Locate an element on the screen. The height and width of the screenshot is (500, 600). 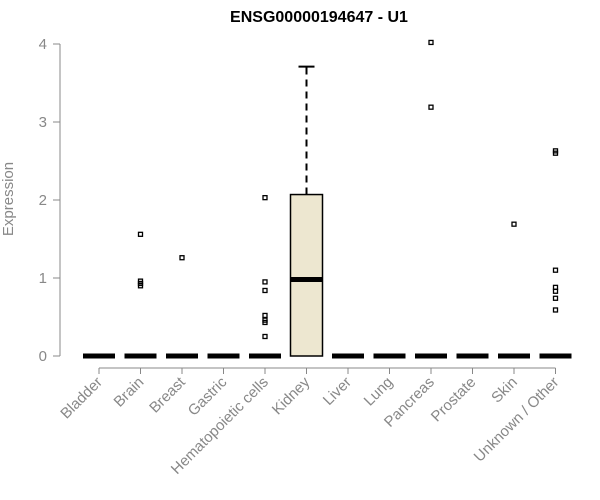
y-tick-label: 2 is located at coordinates (43, 200).